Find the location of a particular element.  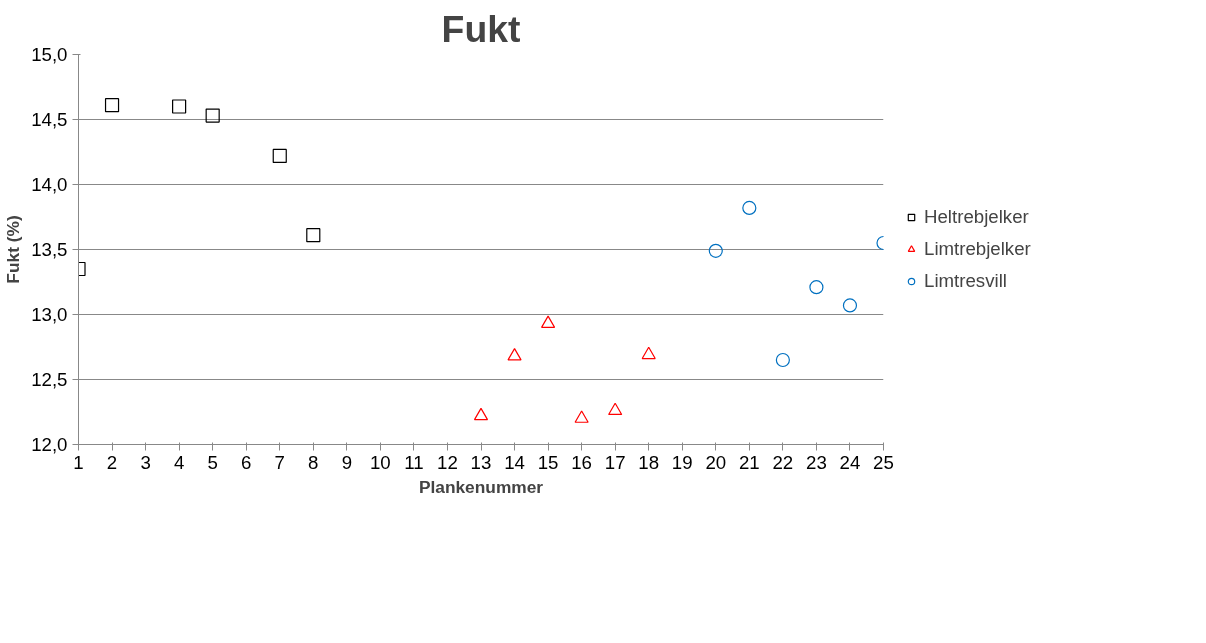

x-tick-label: 7 is located at coordinates (279, 462).